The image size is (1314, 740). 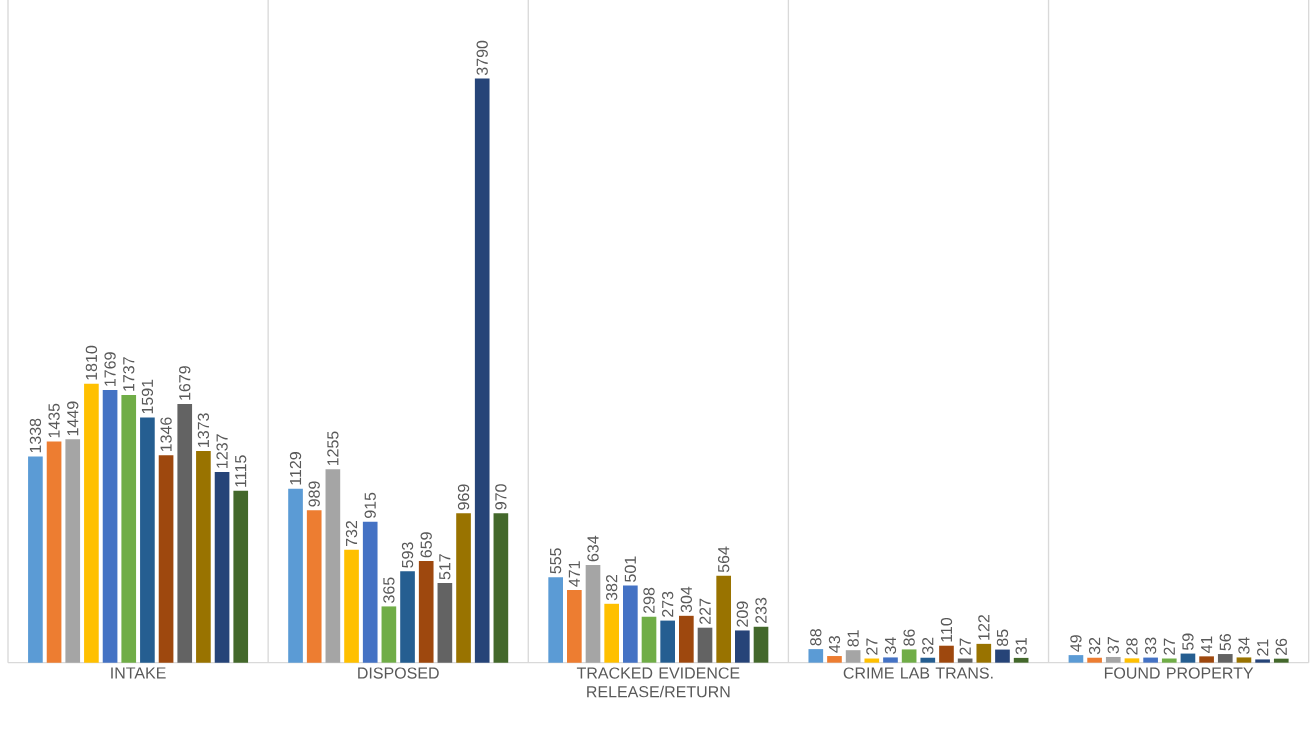 What do you see at coordinates (593, 548) in the screenshot?
I see `data-label: 634` at bounding box center [593, 548].